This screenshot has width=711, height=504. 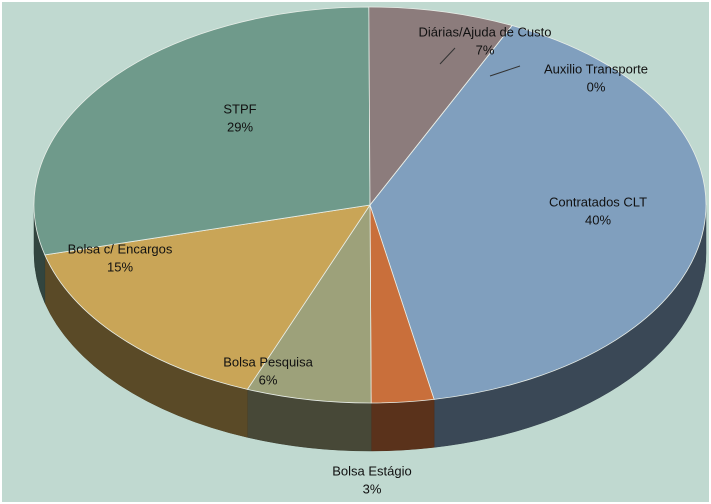 I want to click on slice-value-label: 0%, so click(x=596, y=86).